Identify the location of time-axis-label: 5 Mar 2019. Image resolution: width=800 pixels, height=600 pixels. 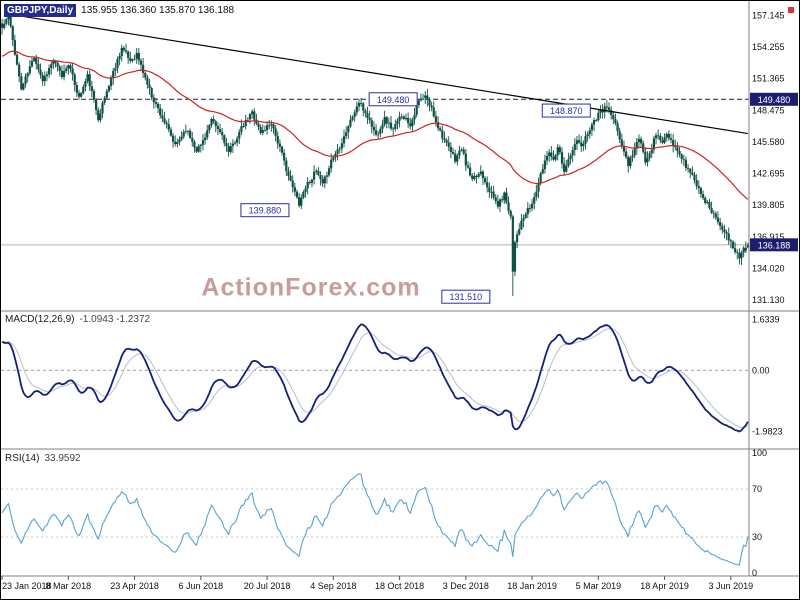
(599, 586).